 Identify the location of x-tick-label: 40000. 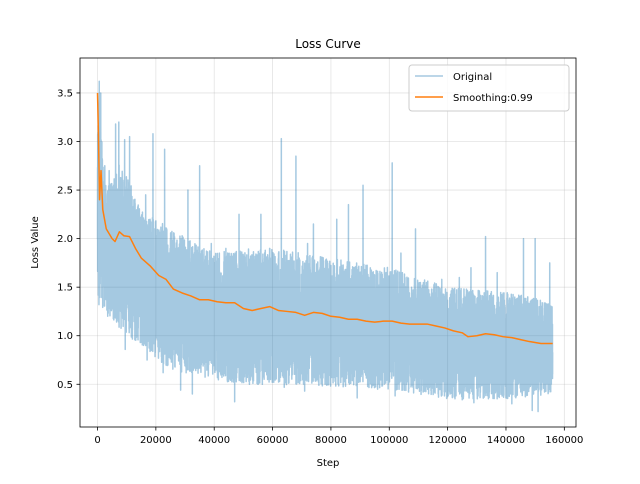
(214, 440).